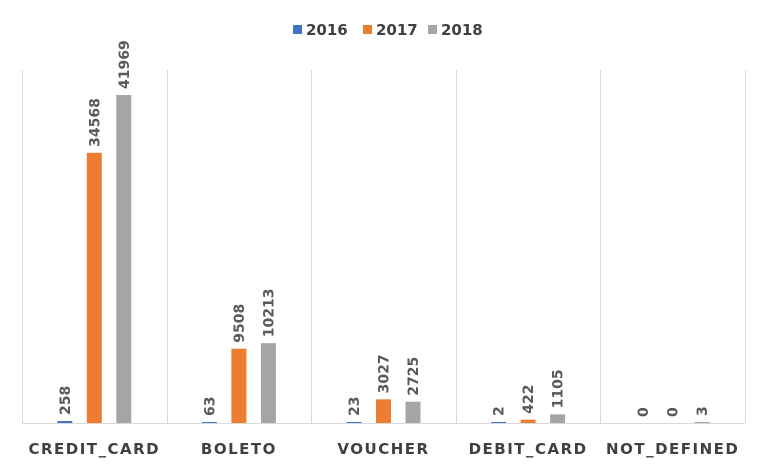 This screenshot has width=767, height=473. I want to click on data-label-voucher-2018: 2725, so click(414, 376).